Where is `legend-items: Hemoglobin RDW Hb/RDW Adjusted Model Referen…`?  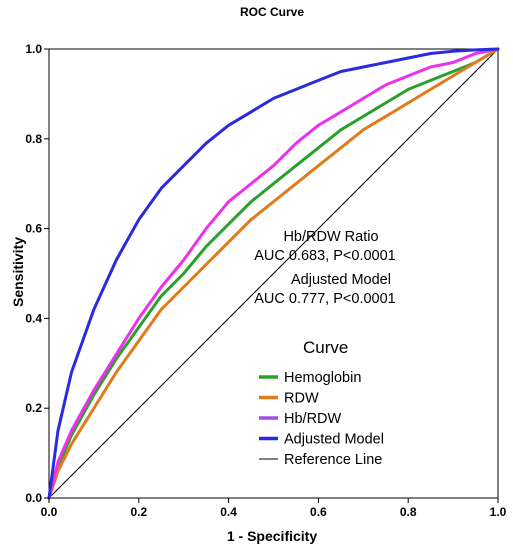 legend-items: Hemoglobin RDW Hb/RDW Adjusted Model Referen… is located at coordinates (321, 419).